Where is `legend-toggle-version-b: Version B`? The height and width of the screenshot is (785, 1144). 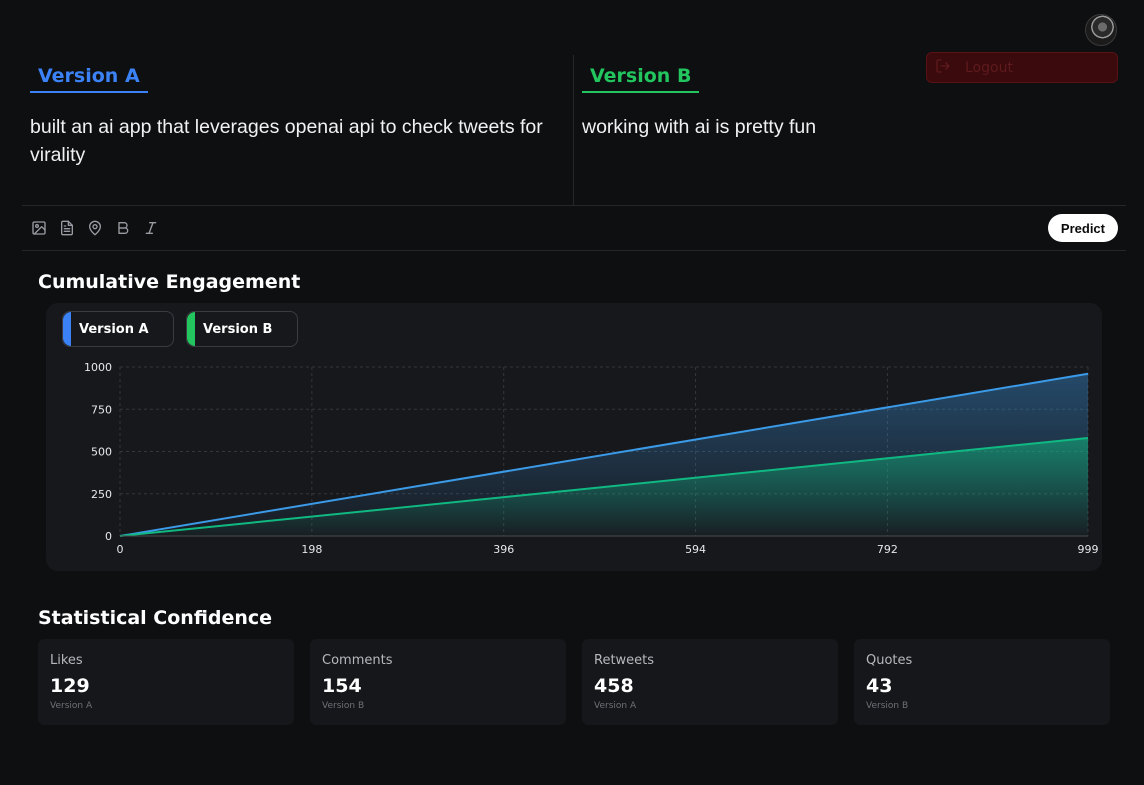 legend-toggle-version-b: Version B is located at coordinates (242, 329).